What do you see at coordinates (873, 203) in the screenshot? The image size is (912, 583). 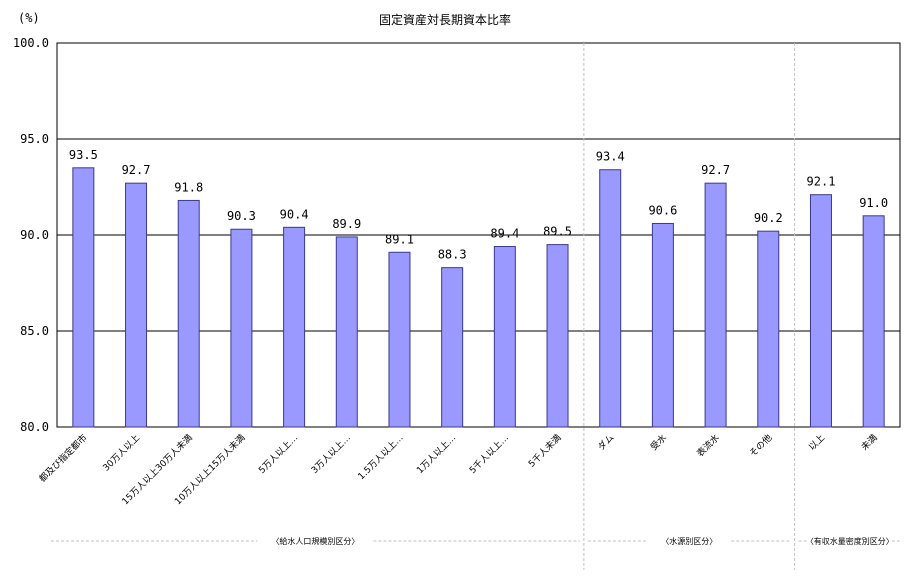 I see `data-label: 91.0` at bounding box center [873, 203].